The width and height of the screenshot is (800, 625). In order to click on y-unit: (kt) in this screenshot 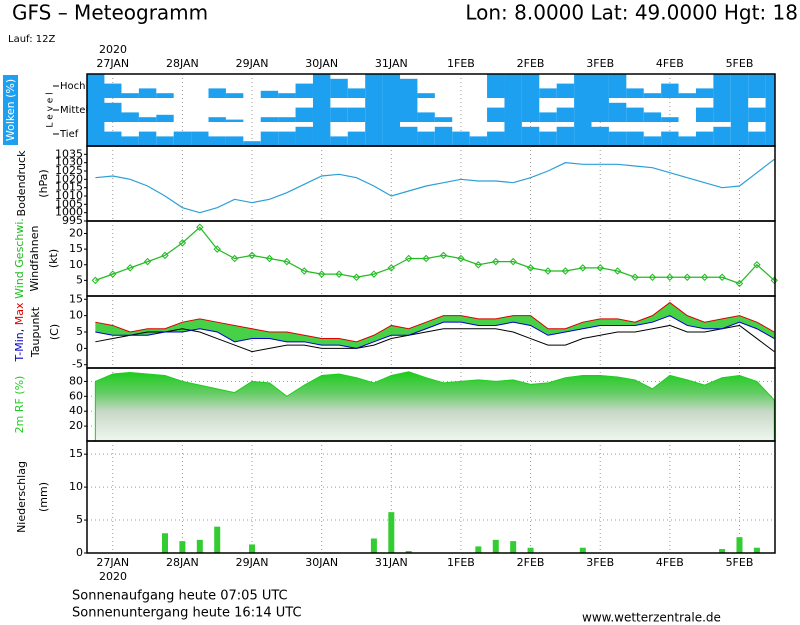, I will do `click(53, 258)`.